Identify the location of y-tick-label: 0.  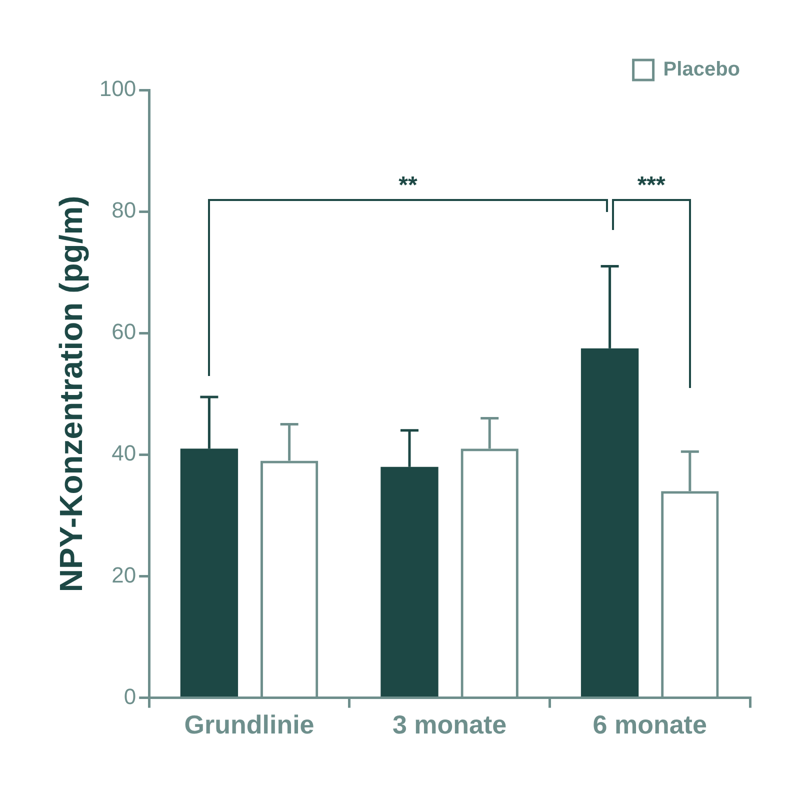
(130, 696).